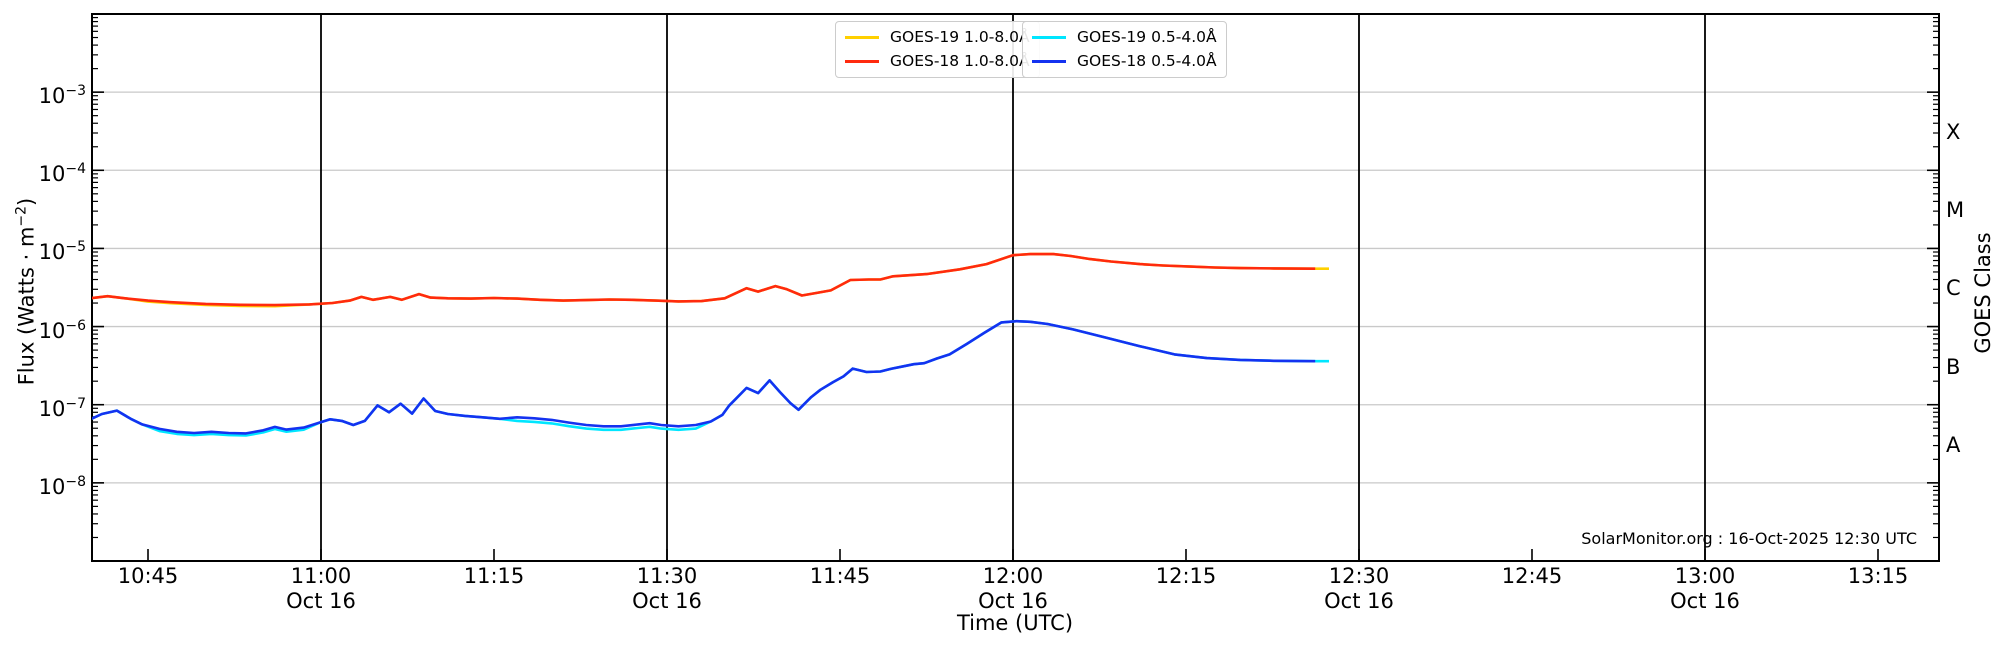 The image size is (2000, 650). I want to click on series-goes-19-long-line, so click(710, 280).